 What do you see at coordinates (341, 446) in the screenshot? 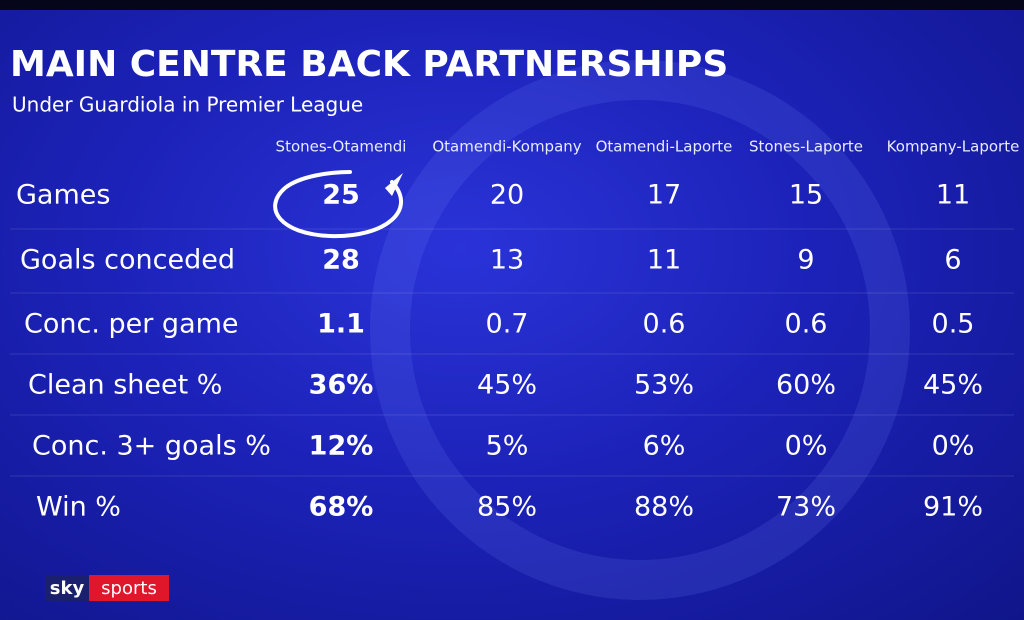
I see `cell: 12%` at bounding box center [341, 446].